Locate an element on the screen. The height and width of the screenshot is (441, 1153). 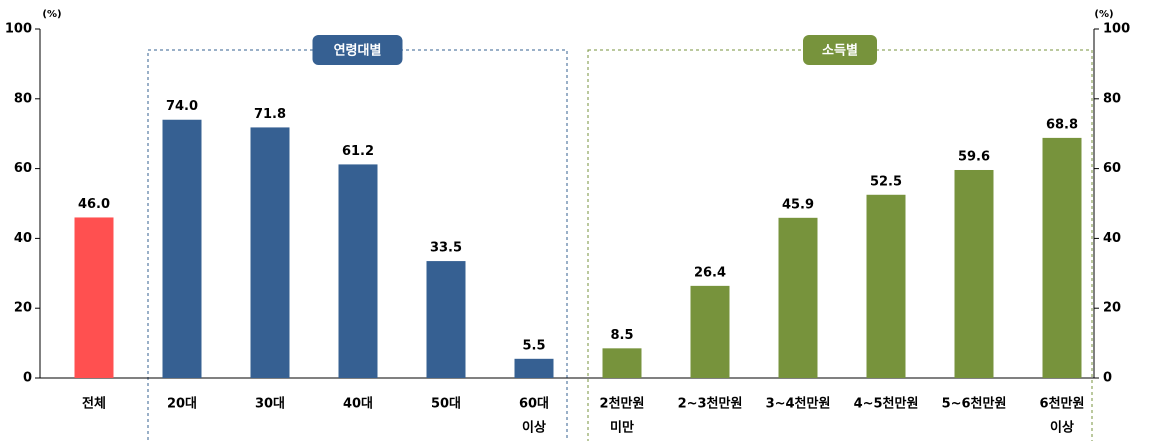
y2-axis-label: (%) is located at coordinates (1103, 14).